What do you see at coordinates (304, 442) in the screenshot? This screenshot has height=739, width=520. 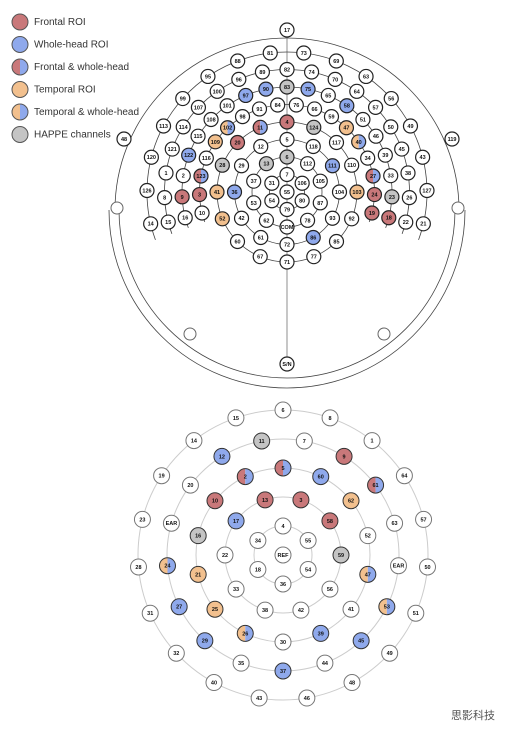 I see `node-label: 7` at bounding box center [304, 442].